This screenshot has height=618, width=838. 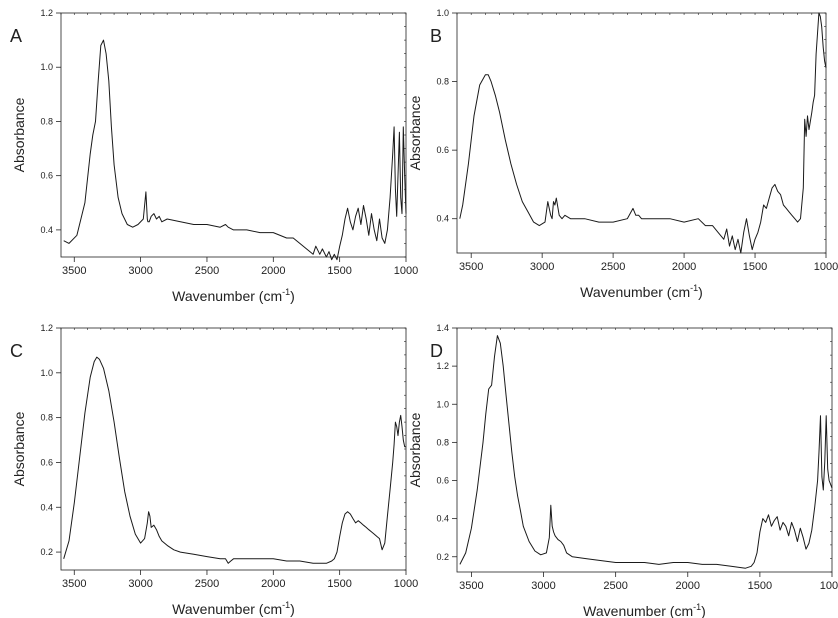 I want to click on panel-label: D, so click(x=436, y=351).